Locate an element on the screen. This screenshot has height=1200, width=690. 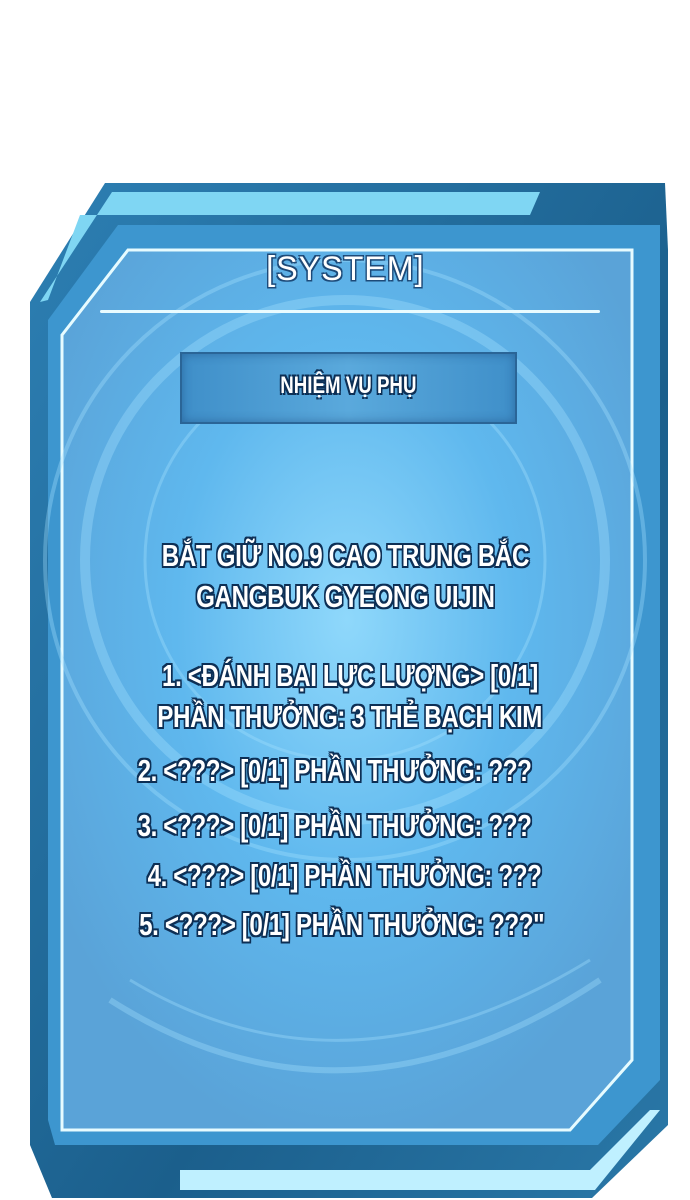
quest-1: 1. <ĐÁNH BẠI LỰC LƯỢNG> [0/1] is located at coordinates (350, 675).